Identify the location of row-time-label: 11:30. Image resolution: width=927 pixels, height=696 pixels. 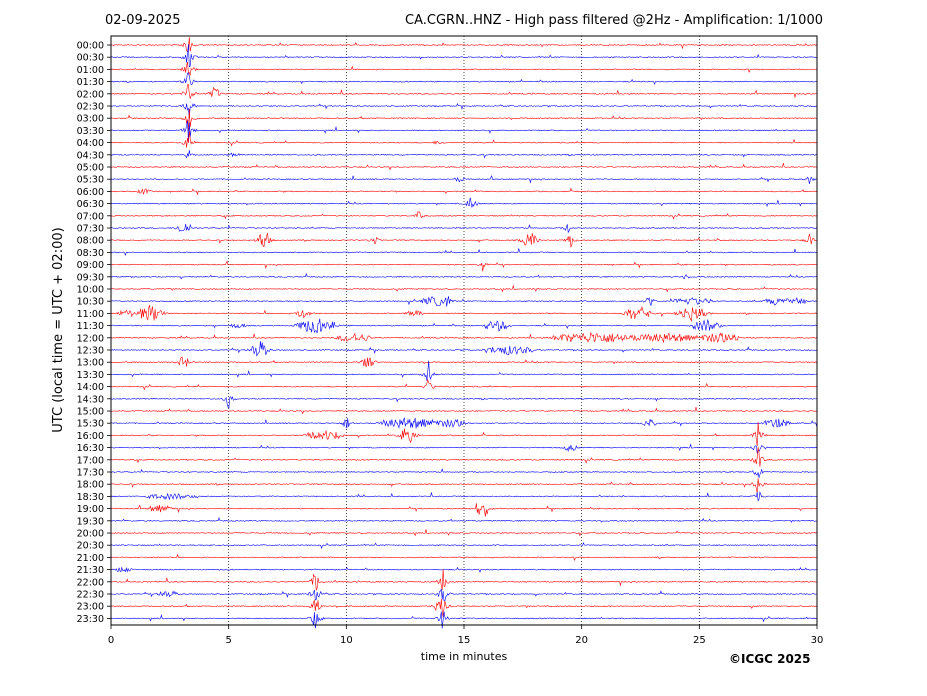
(90, 326).